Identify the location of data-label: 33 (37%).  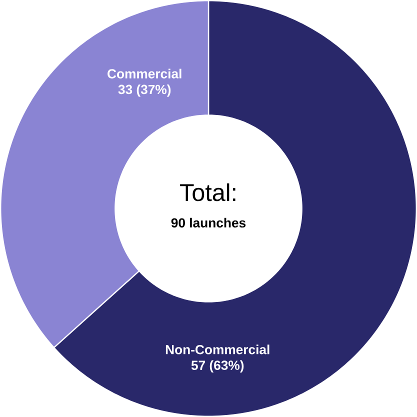
(144, 90).